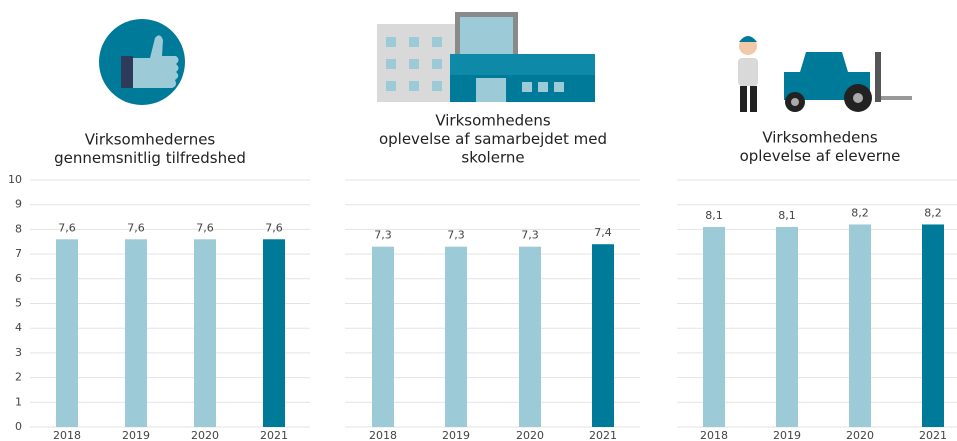 The width and height of the screenshot is (957, 441). Describe the element at coordinates (18, 204) in the screenshot. I see `y-tick-label: 9` at that location.